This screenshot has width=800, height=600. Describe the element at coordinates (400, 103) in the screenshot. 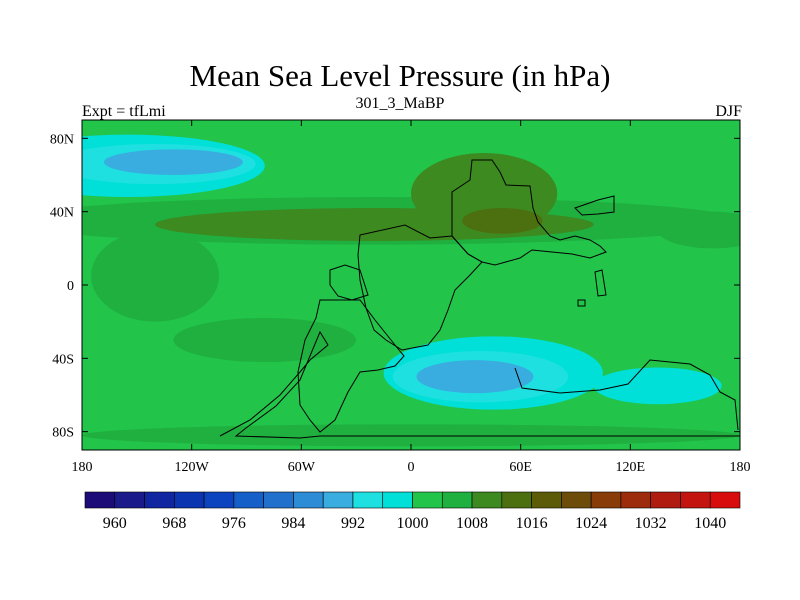

I see `chart-subtitle-center: 301_3_MaBP` at that location.